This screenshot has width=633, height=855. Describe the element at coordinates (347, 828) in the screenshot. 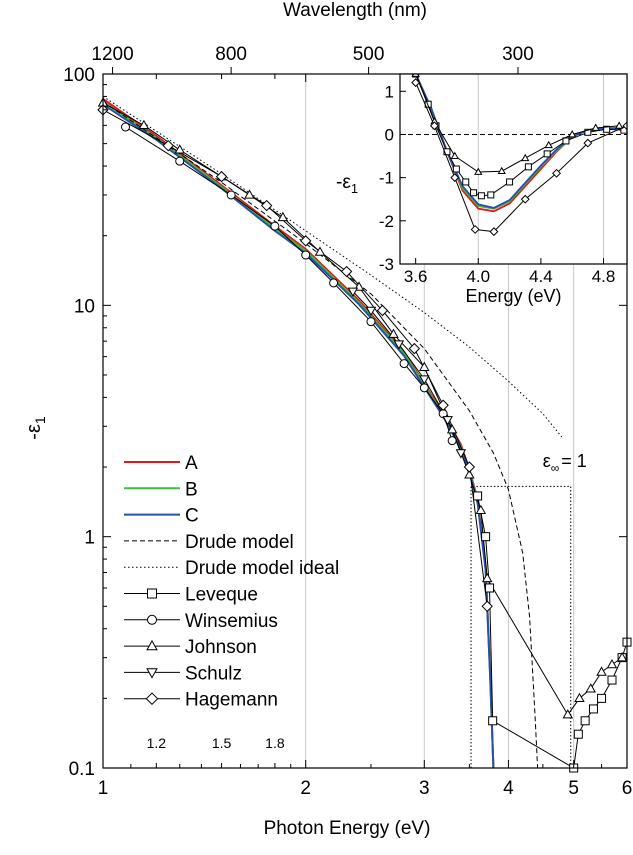

I see `x-axis-label: Photon Energy (eV)` at that location.